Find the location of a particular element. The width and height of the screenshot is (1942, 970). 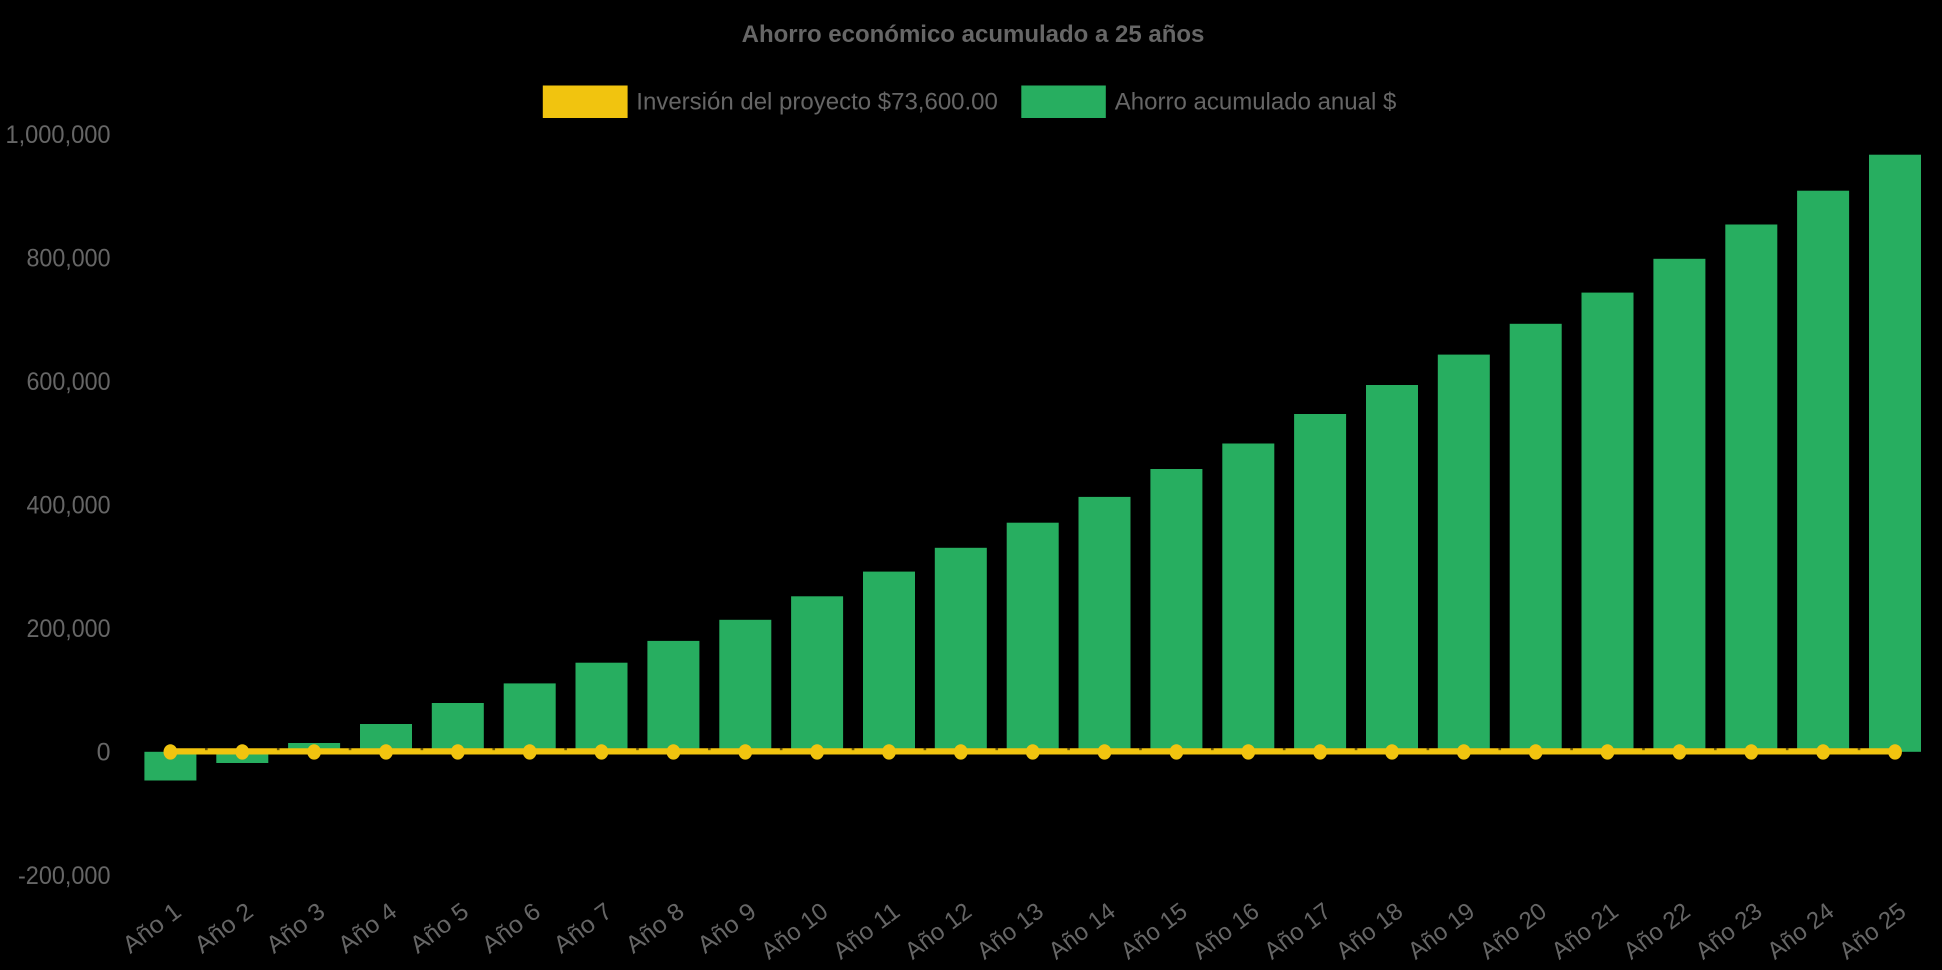

svg-text: Año 23 is located at coordinates (1728, 931).